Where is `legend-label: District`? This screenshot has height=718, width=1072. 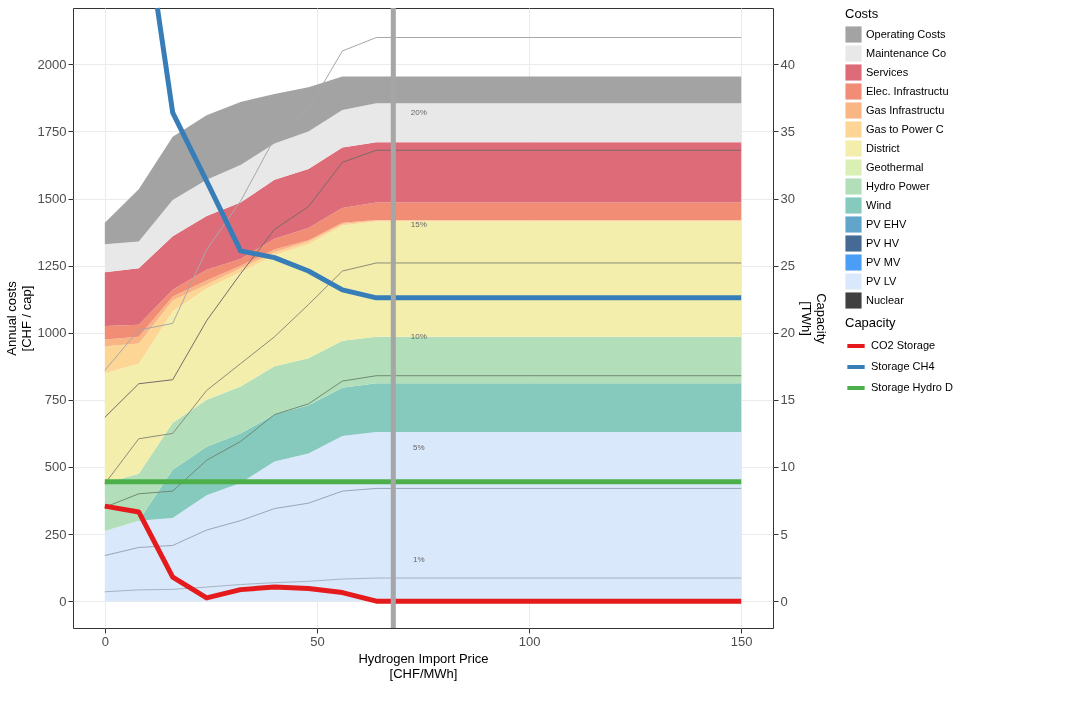
legend-label: District is located at coordinates (883, 147).